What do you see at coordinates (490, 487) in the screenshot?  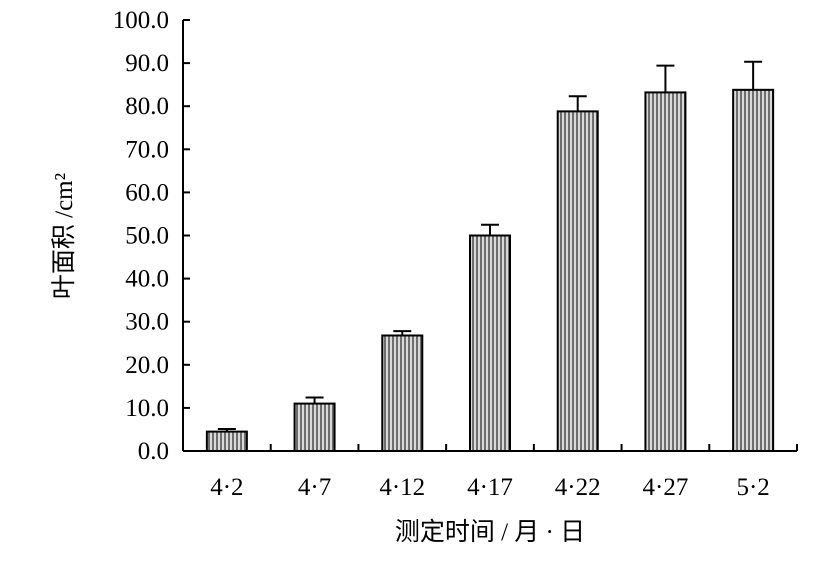 I see `x-tick-label: 4·17` at bounding box center [490, 487].